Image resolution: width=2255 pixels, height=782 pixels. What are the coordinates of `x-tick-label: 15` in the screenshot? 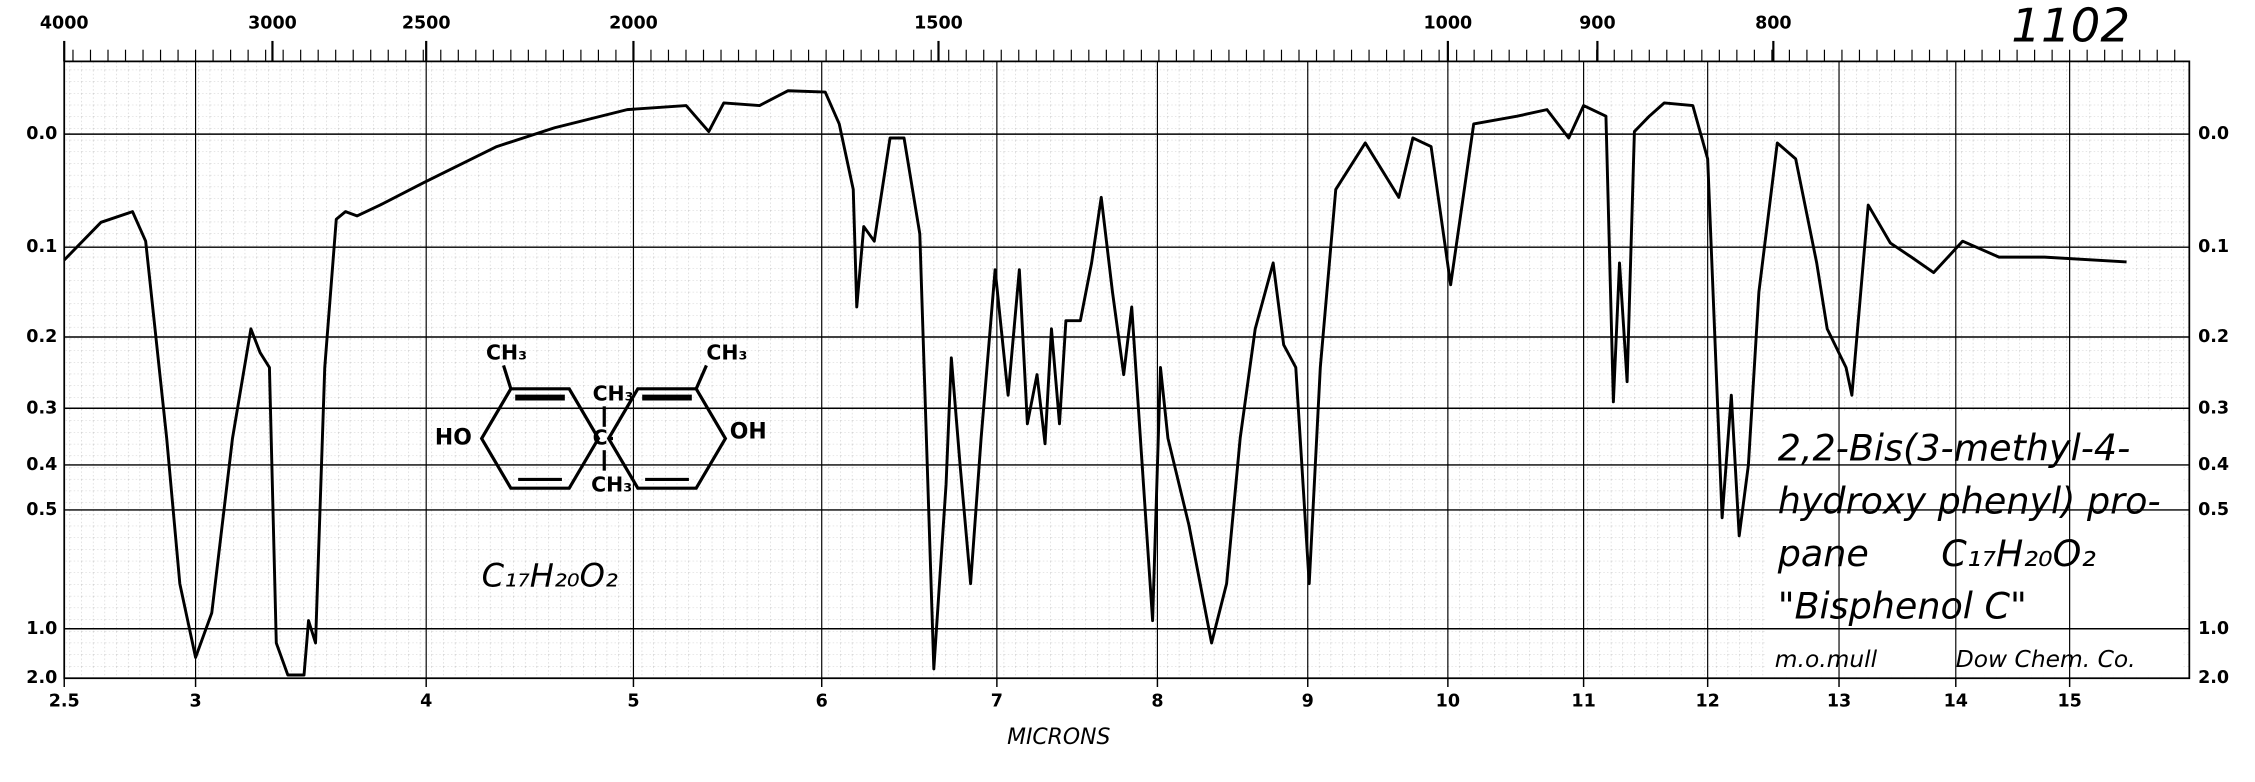 It's located at (2069, 702).